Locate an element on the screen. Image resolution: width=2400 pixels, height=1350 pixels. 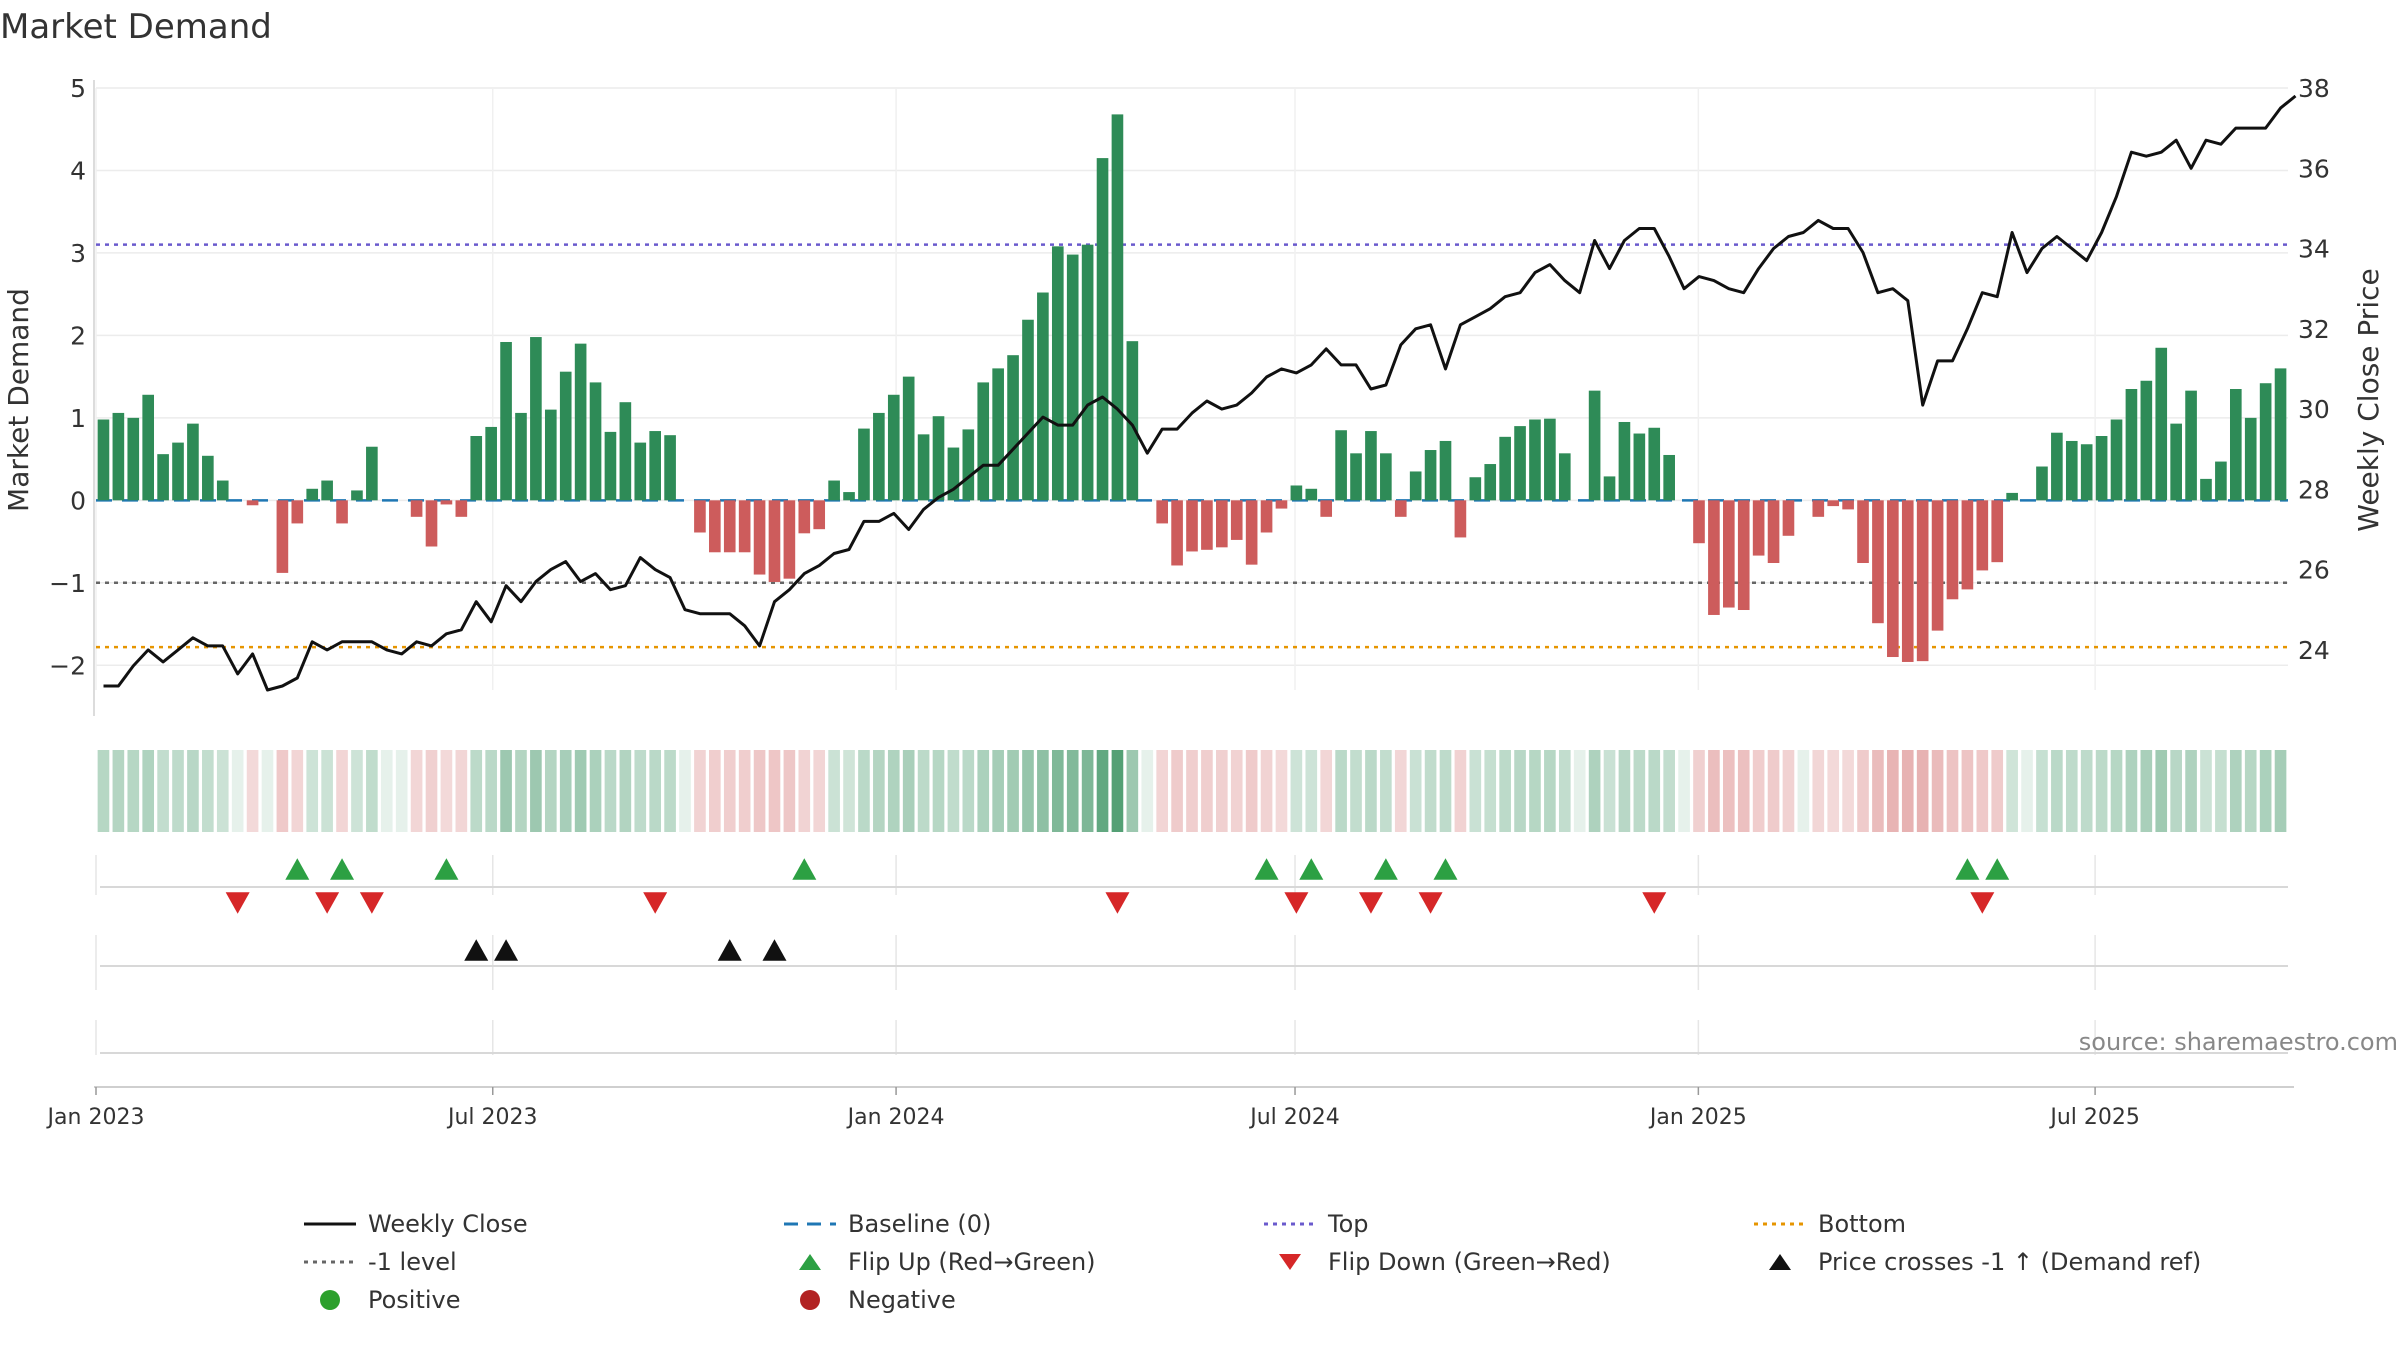
legend-item-baseline: Baseline (0) is located at coordinates (885, 1224).